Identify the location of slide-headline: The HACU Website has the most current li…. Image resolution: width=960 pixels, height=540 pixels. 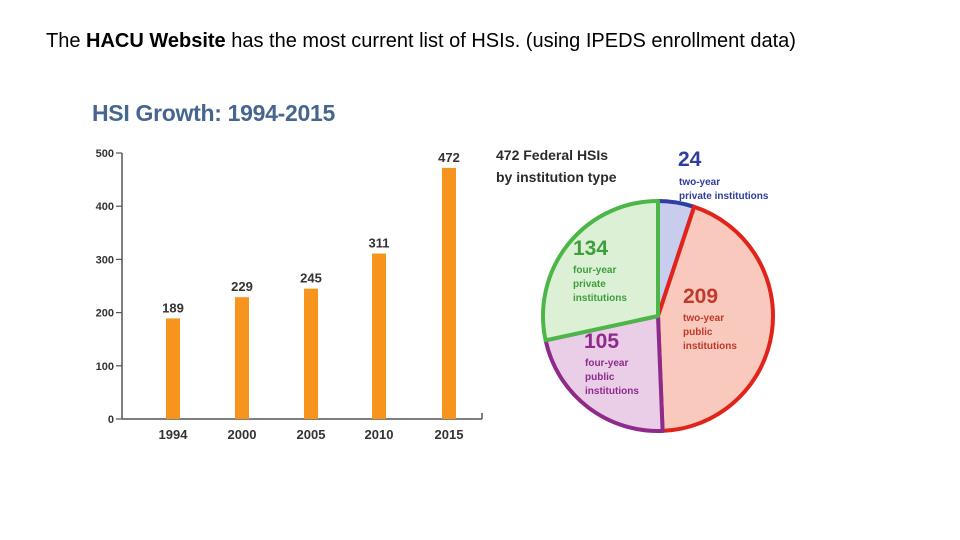
(421, 41).